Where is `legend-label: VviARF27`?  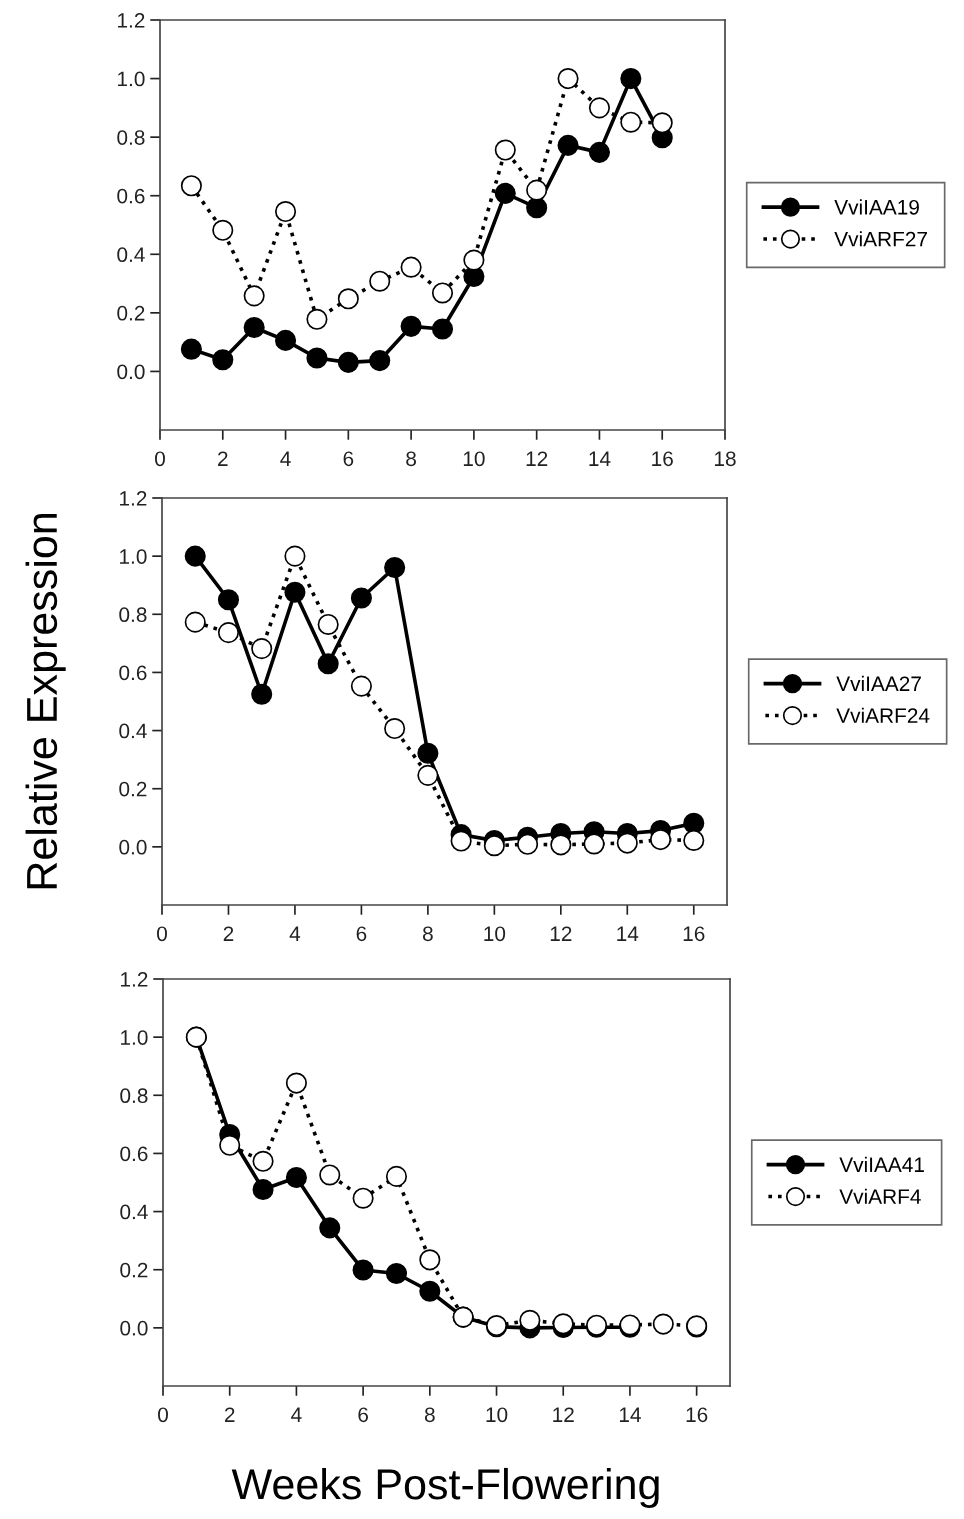
legend-label: VviARF27 is located at coordinates (880, 239).